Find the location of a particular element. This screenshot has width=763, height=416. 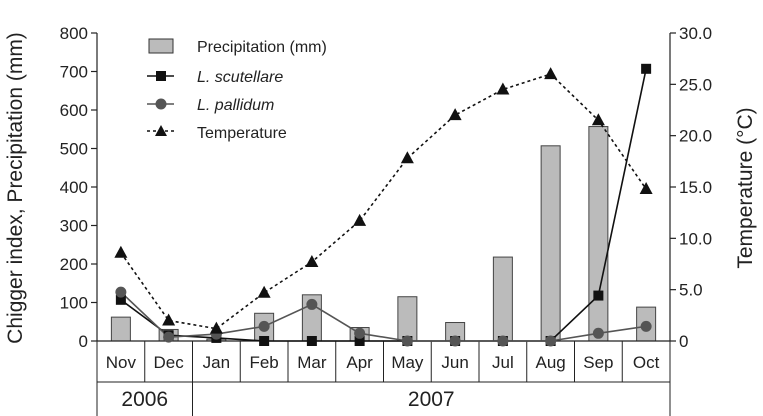

x-tick-label: Jan is located at coordinates (216, 362).